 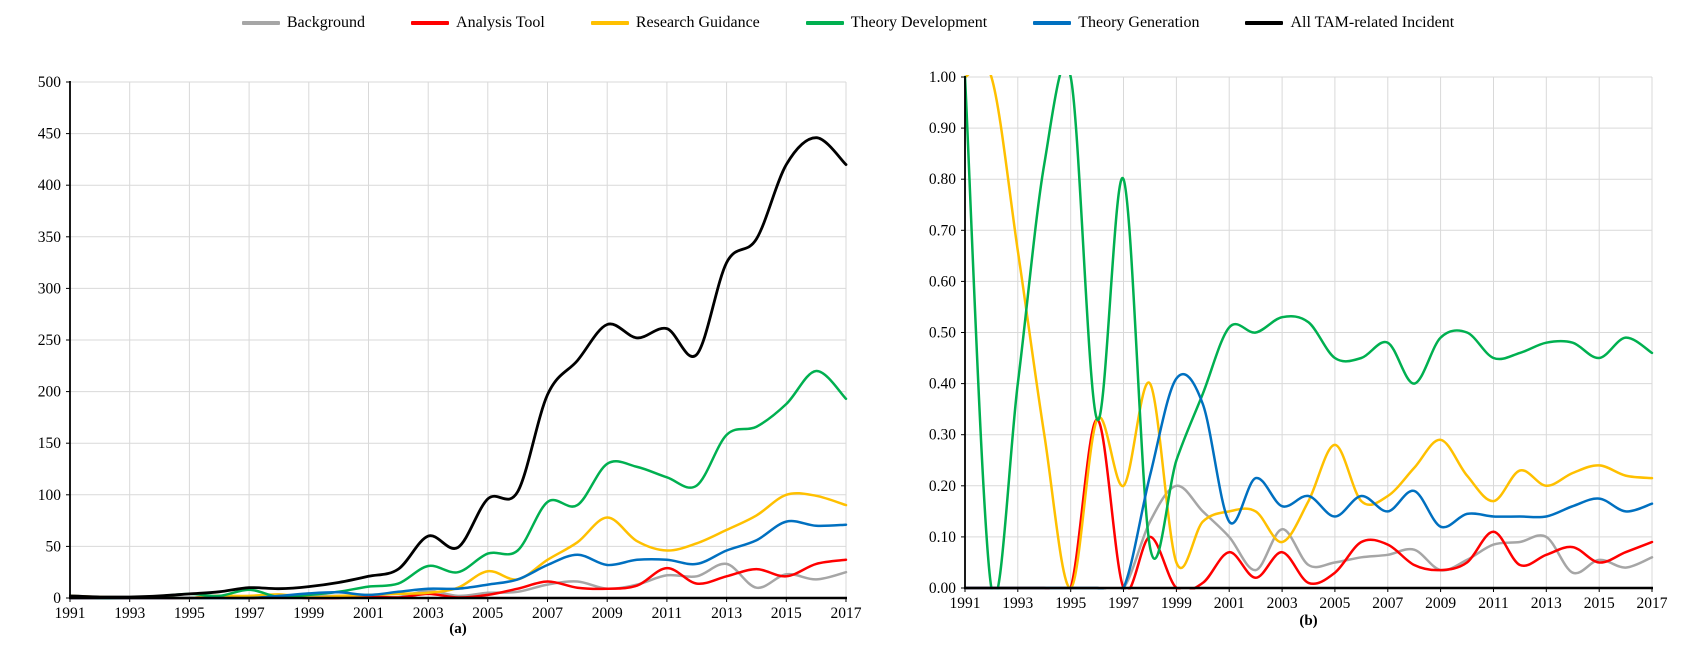 What do you see at coordinates (919, 22) in the screenshot?
I see `legend-label: Theory Development` at bounding box center [919, 22].